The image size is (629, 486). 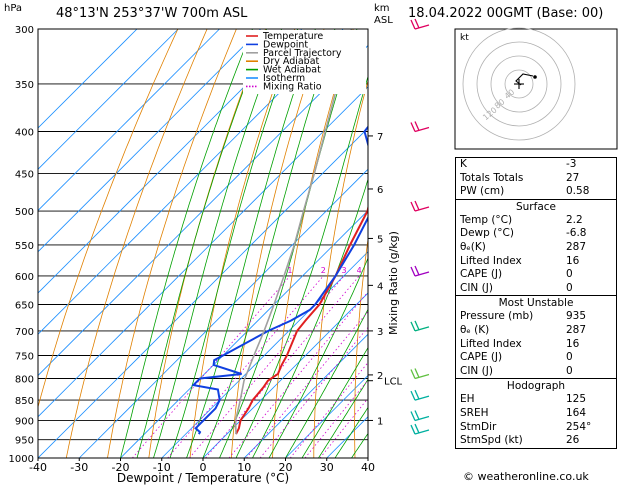 I want to click on index-value: -3, so click(x=571, y=164).